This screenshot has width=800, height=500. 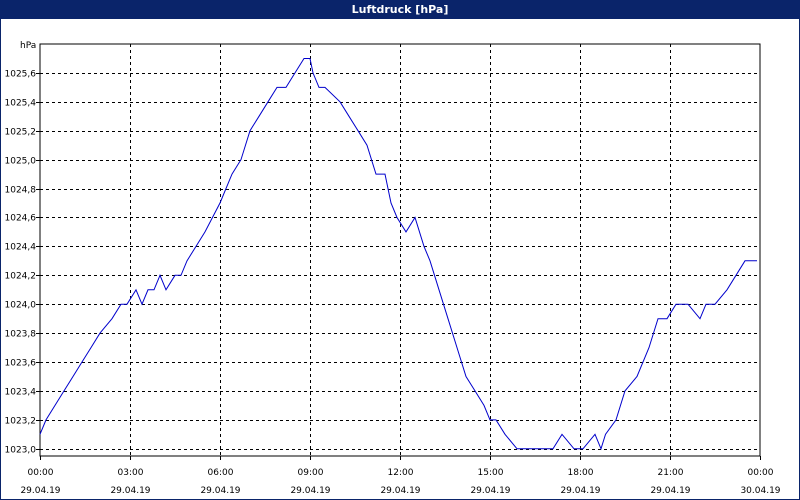 I want to click on y-tick-label: 1023,0, so click(x=21, y=451).